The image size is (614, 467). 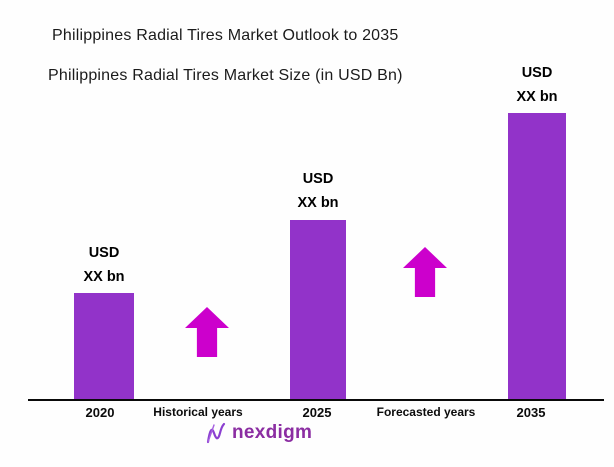 I want to click on bar-value-label-2025: USD XX bn, so click(x=318, y=191).